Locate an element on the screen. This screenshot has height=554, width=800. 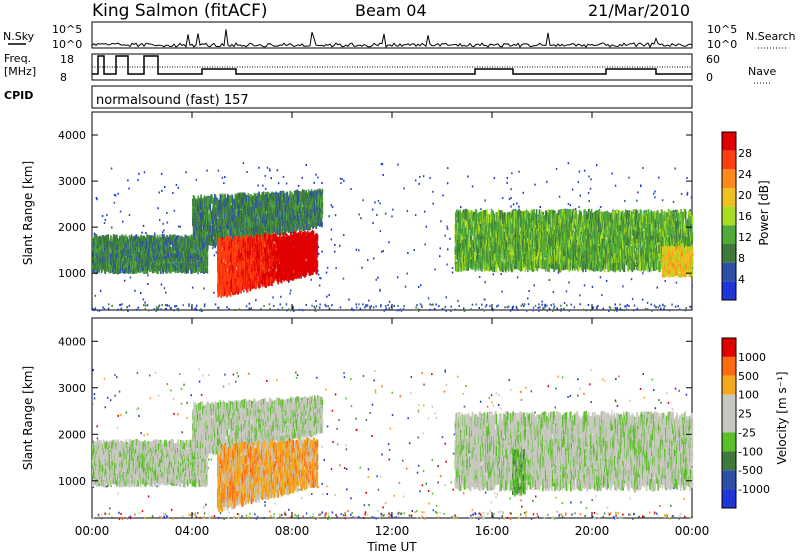
freq-unit: [MHz] is located at coordinates (20, 71).